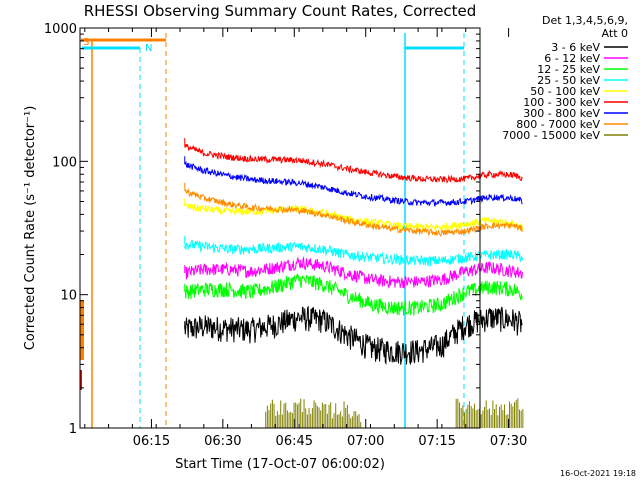 The width and height of the screenshot is (640, 480). I want to click on flag-label-n: N, so click(148, 48).